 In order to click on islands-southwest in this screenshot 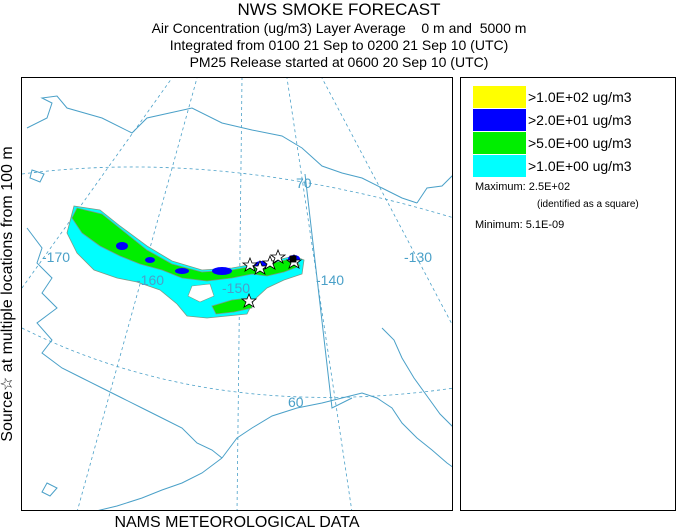, I will do `click(49, 489)`.